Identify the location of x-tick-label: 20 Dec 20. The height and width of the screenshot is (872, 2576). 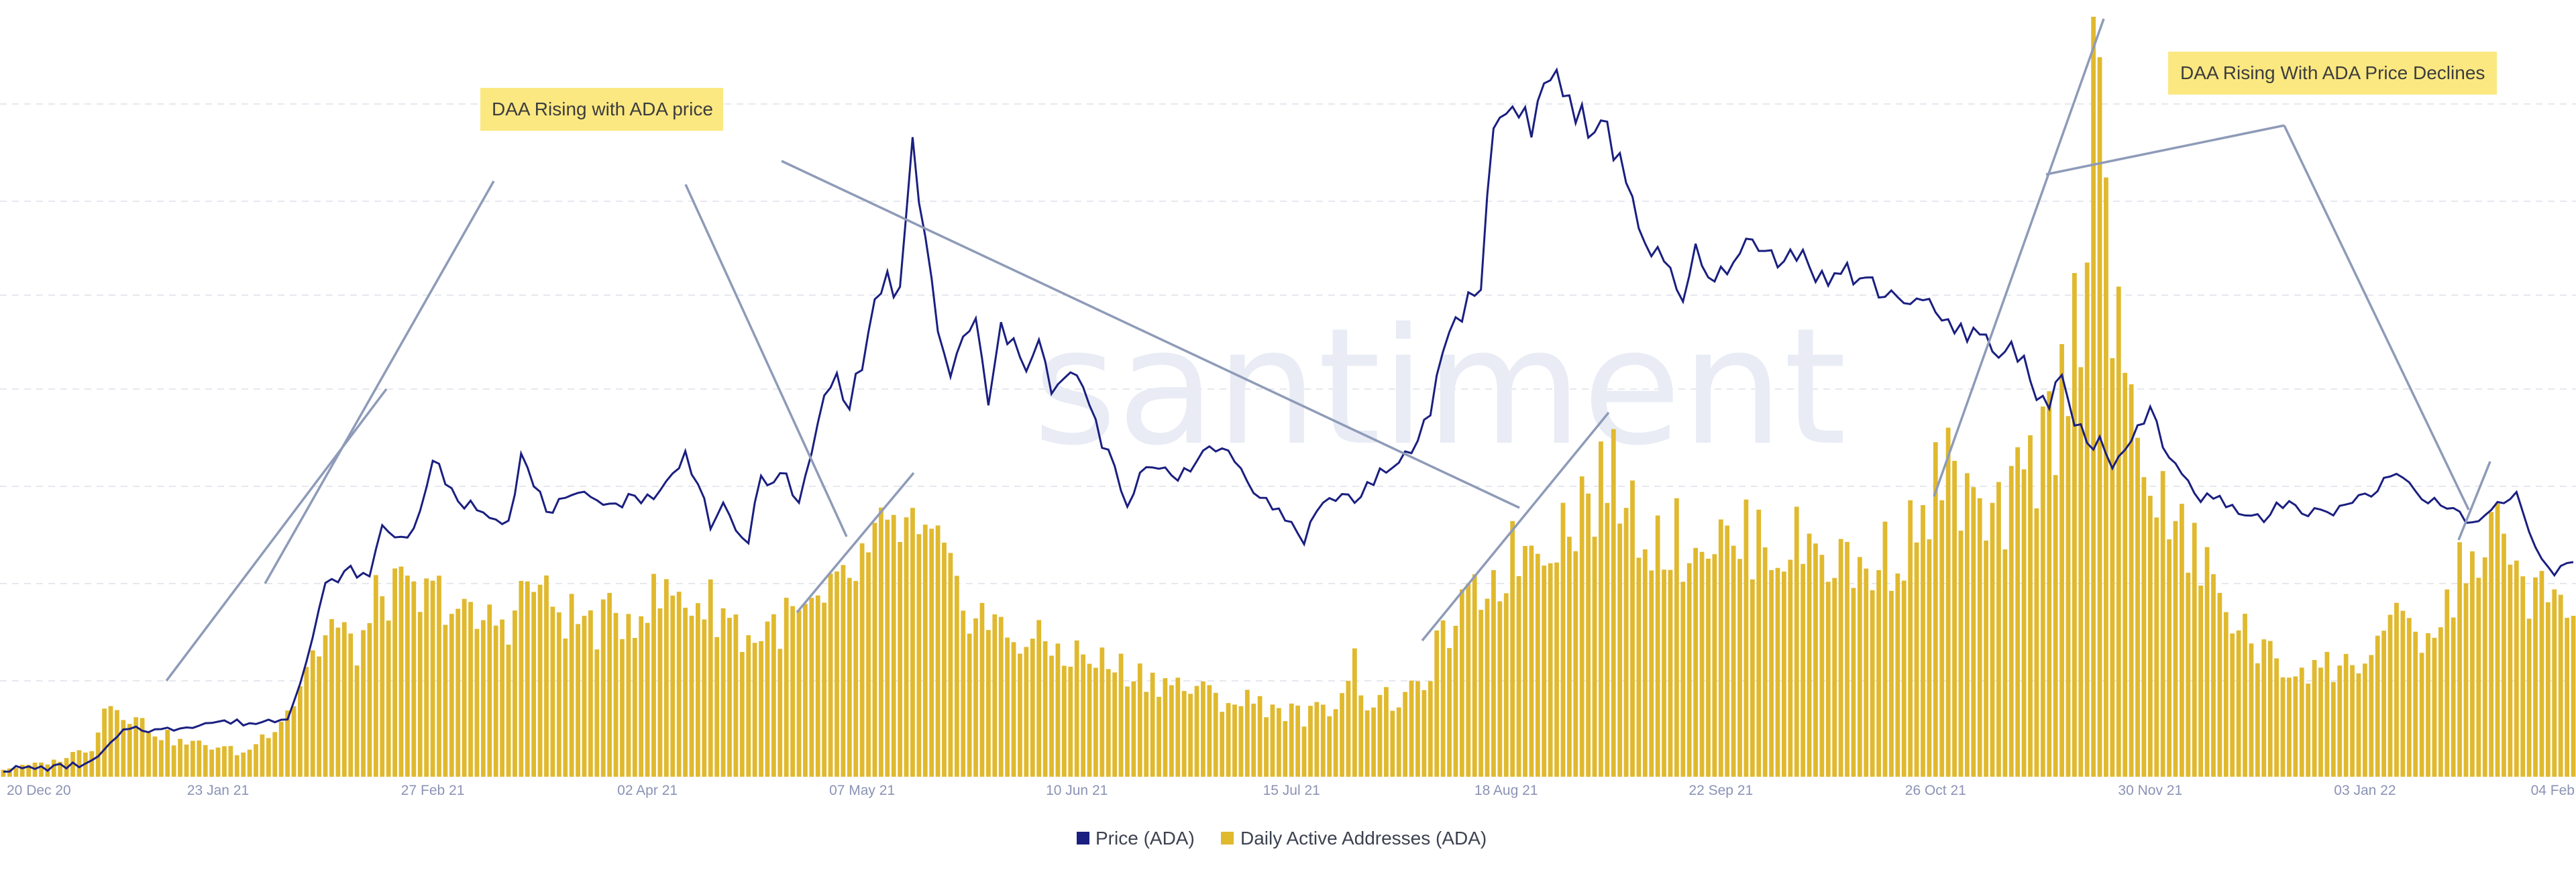
(39, 790).